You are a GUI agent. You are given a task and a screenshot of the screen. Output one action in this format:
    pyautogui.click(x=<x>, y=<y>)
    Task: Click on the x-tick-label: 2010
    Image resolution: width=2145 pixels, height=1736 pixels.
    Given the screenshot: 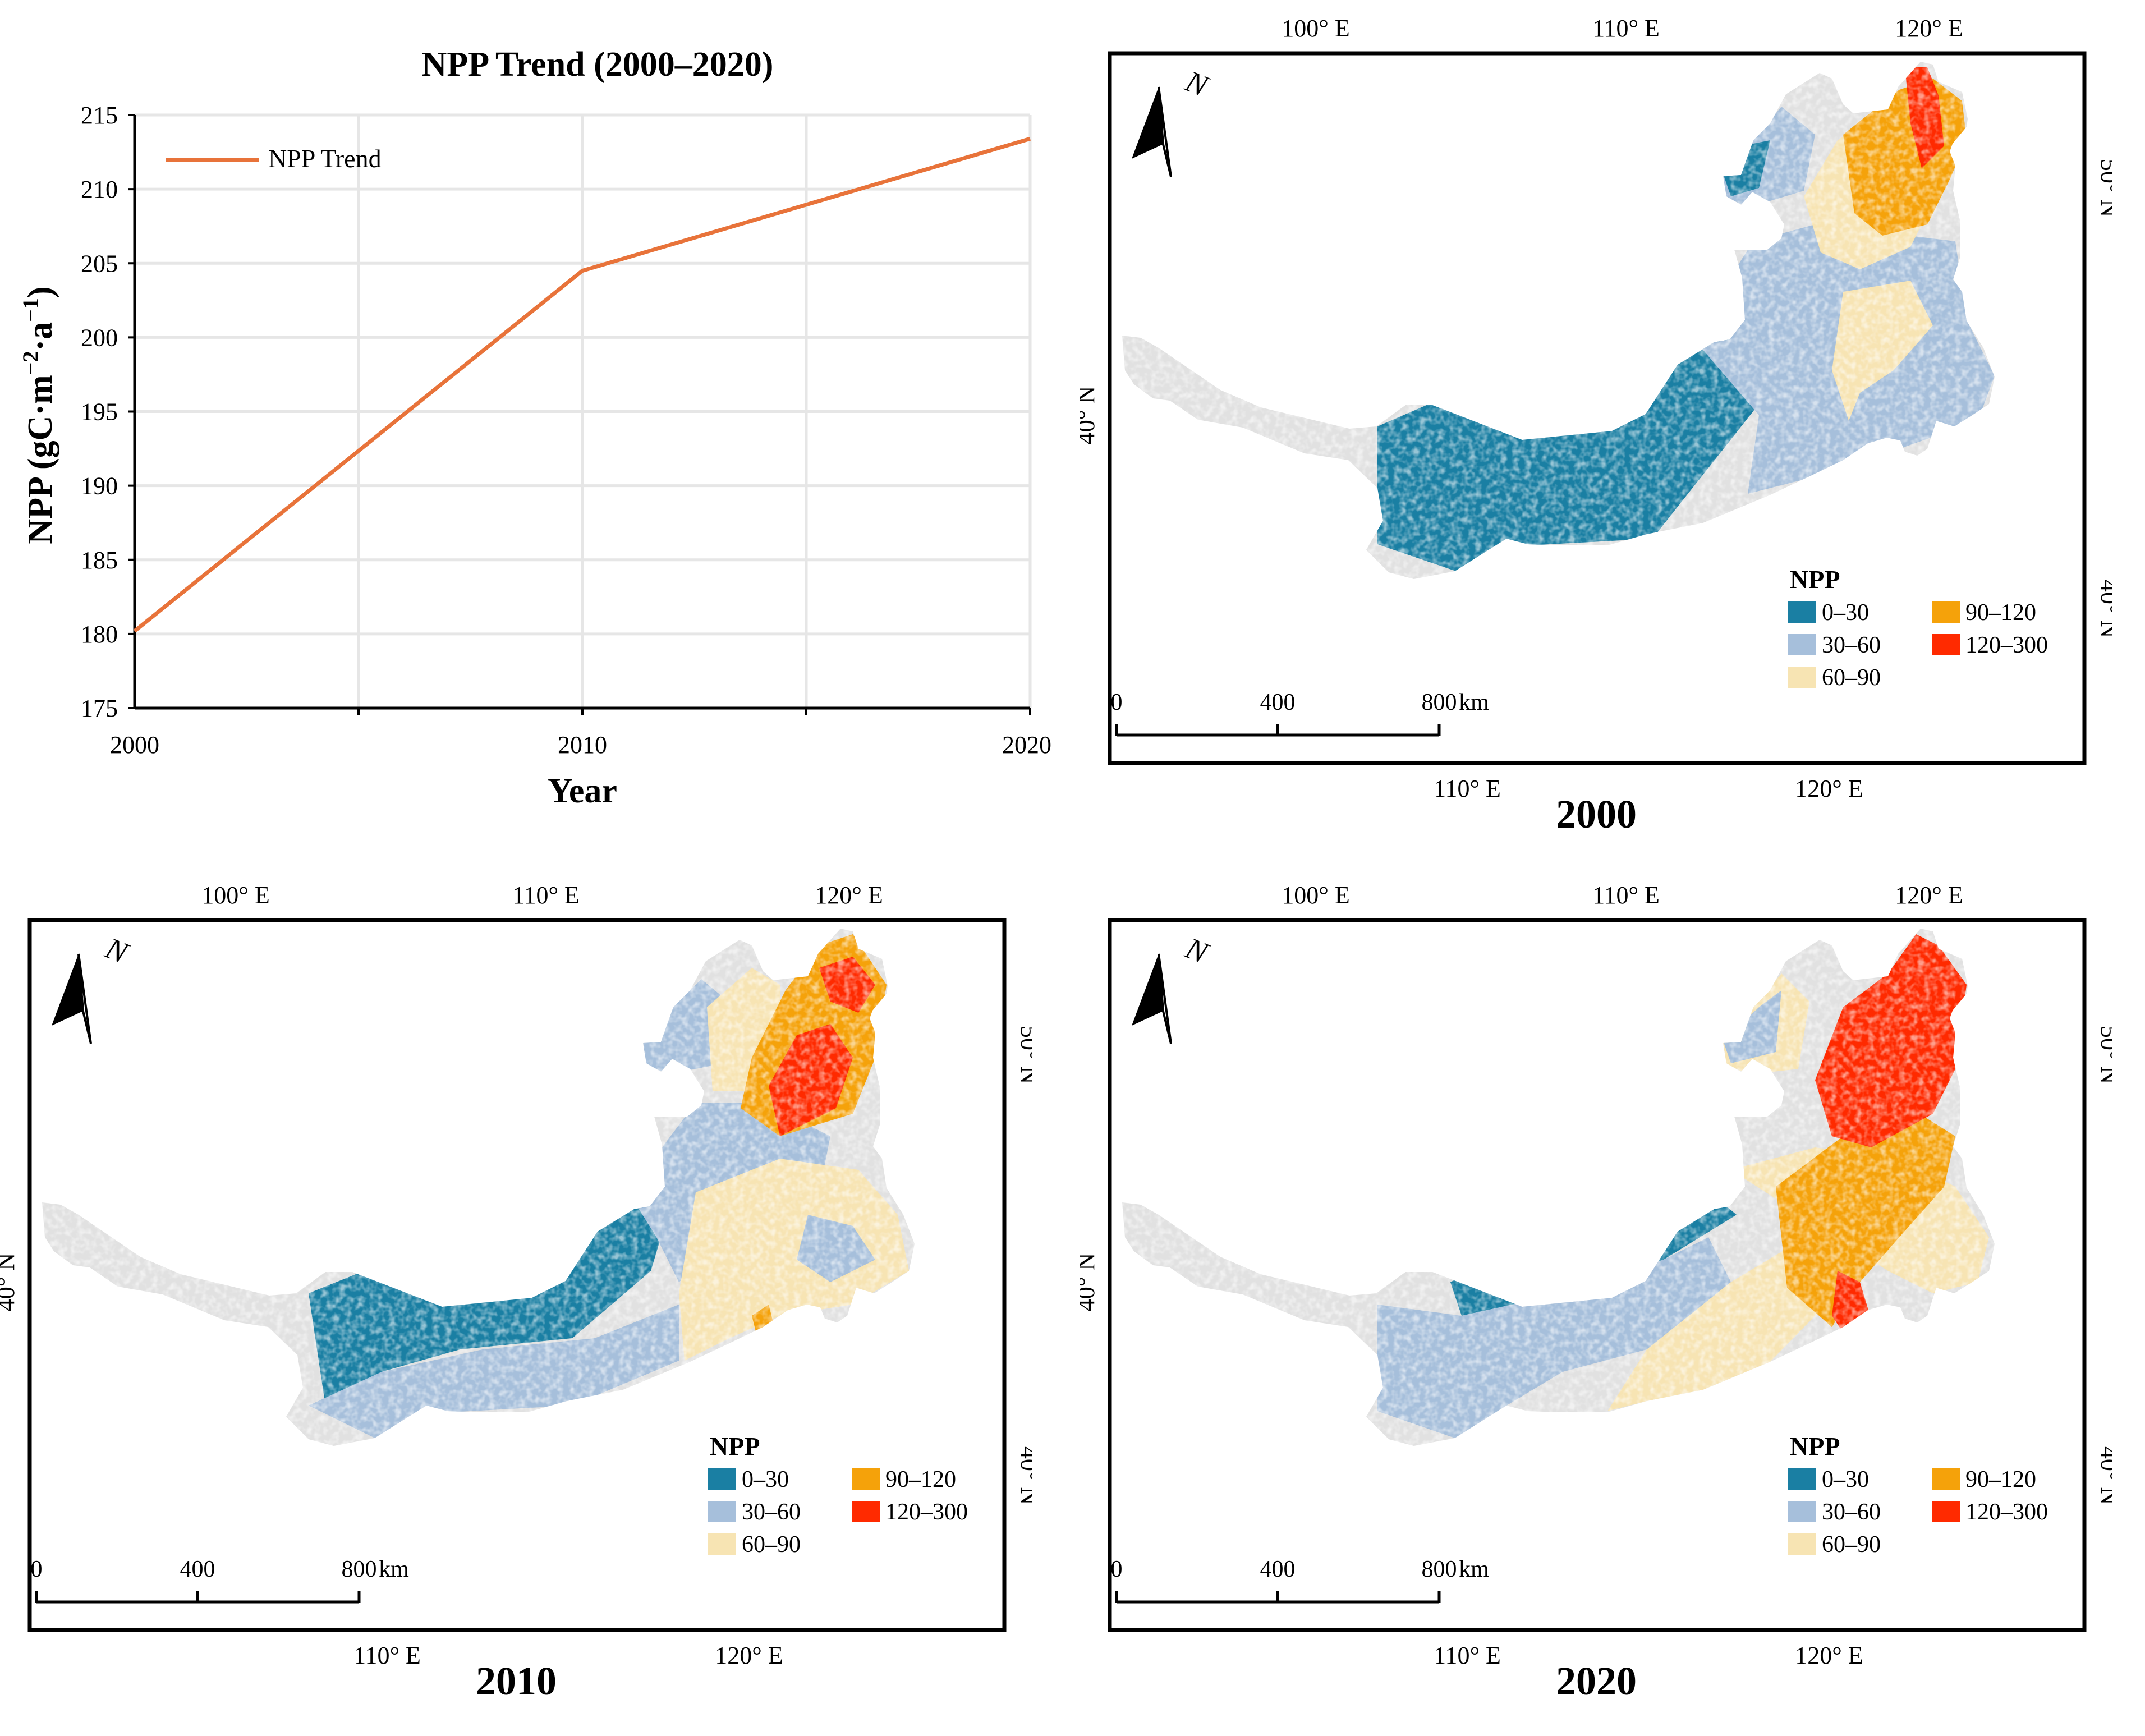 What is the action you would take?
    pyautogui.click(x=582, y=745)
    